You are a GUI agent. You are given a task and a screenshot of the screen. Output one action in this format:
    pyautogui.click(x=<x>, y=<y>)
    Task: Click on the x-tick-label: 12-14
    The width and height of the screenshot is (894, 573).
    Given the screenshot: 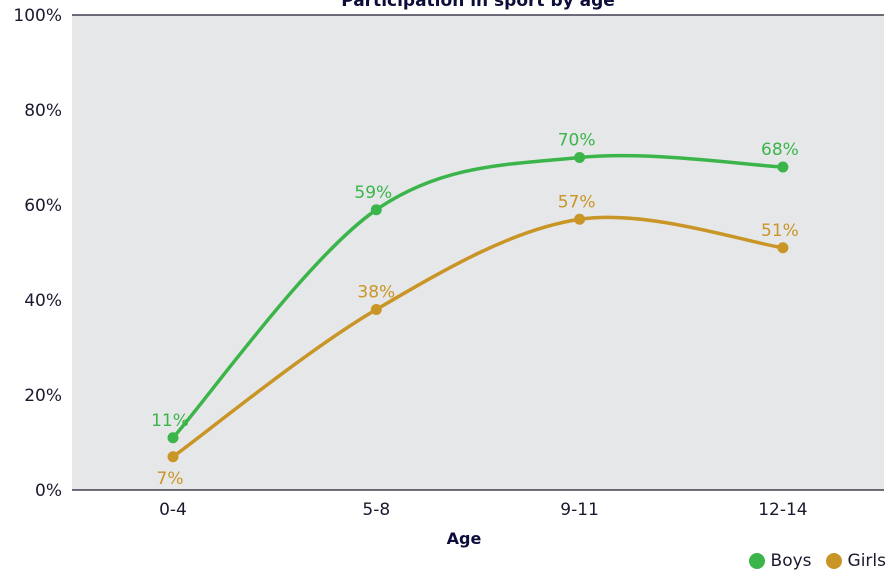 What is the action you would take?
    pyautogui.click(x=782, y=510)
    